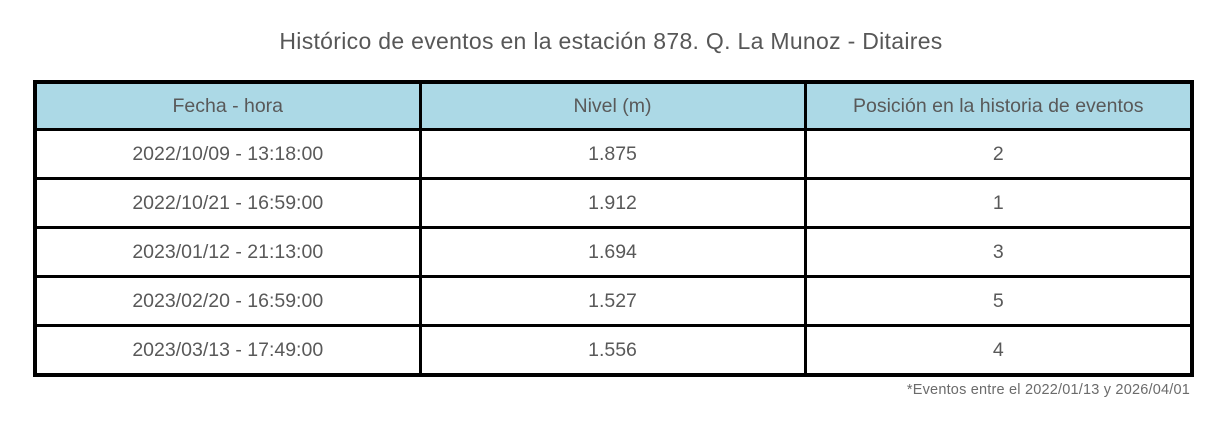 Image resolution: width=1222 pixels, height=435 pixels. Describe the element at coordinates (998, 301) in the screenshot. I see `cell-posicion: 5` at that location.